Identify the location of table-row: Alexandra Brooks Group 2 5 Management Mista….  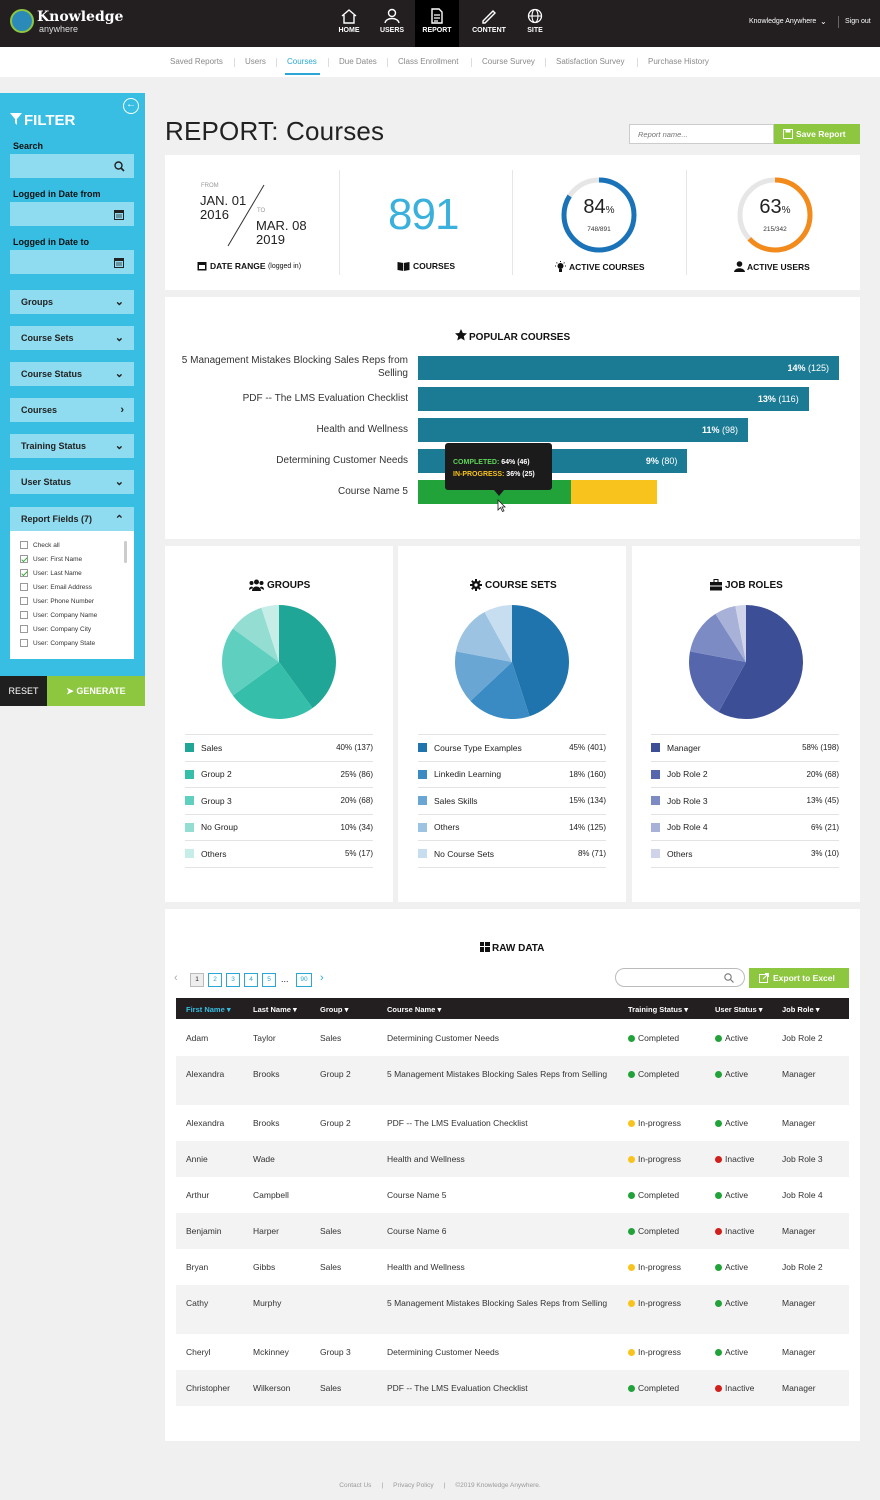
(512, 1080).